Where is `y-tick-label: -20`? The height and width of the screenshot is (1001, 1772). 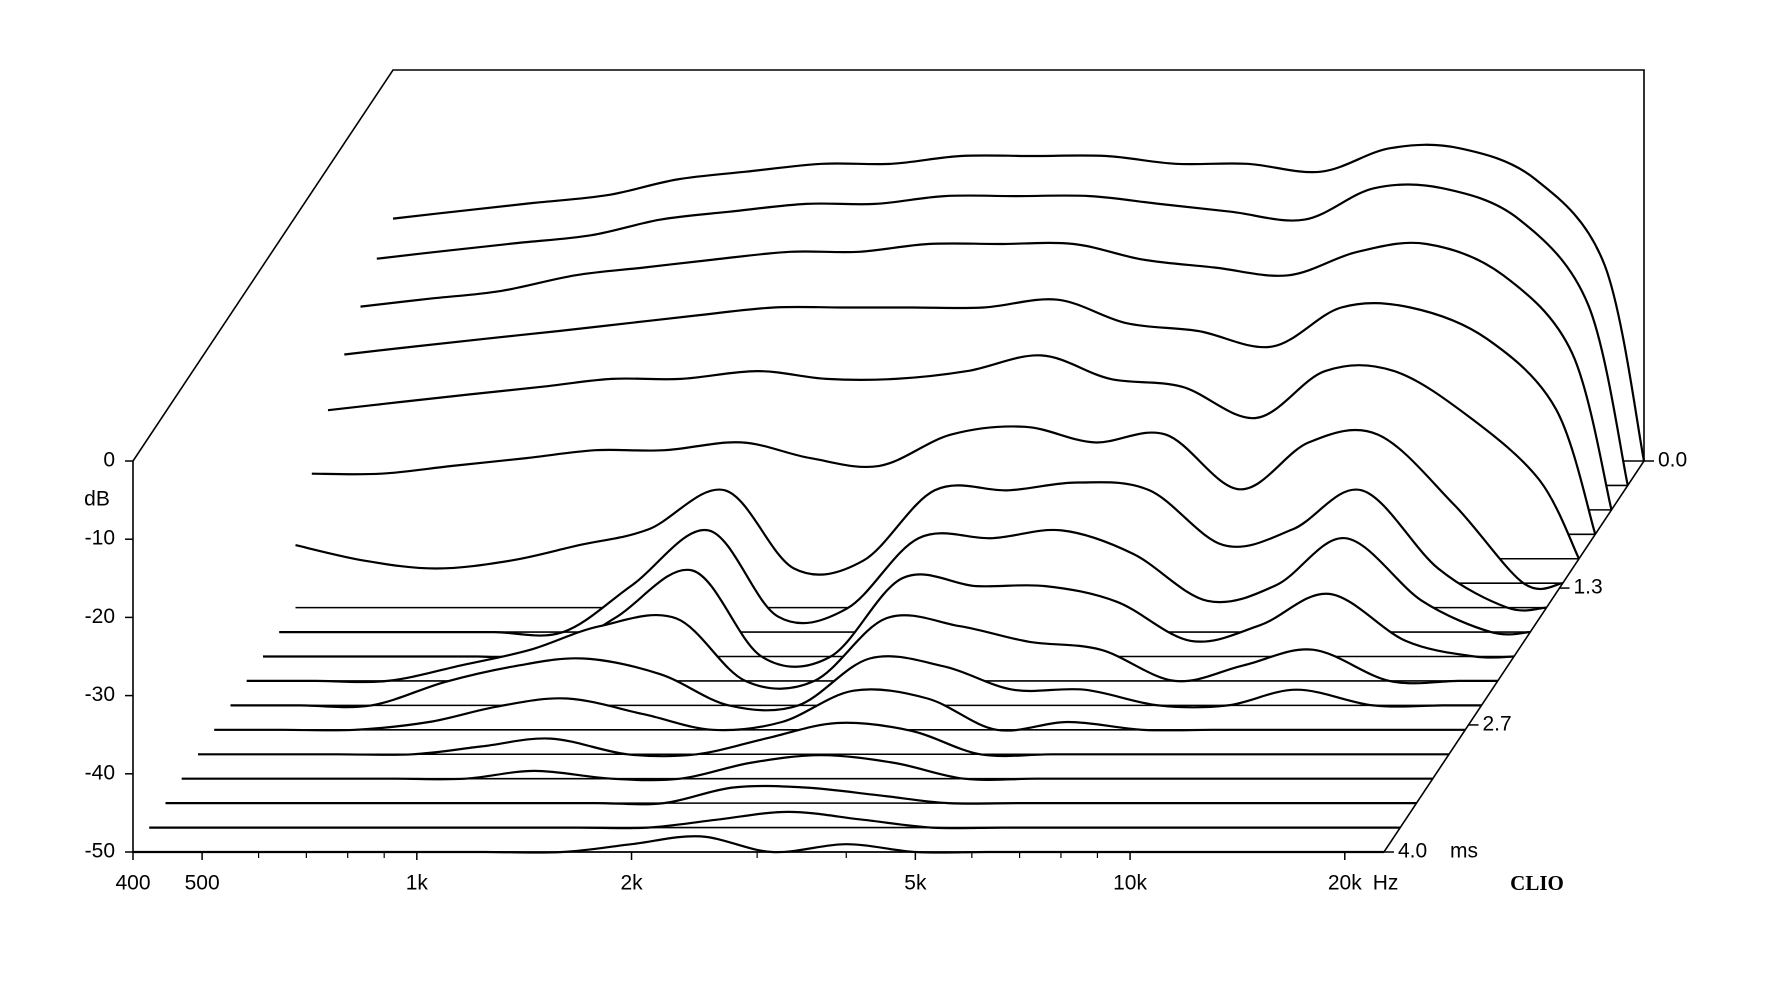 y-tick-label: -20 is located at coordinates (100, 616).